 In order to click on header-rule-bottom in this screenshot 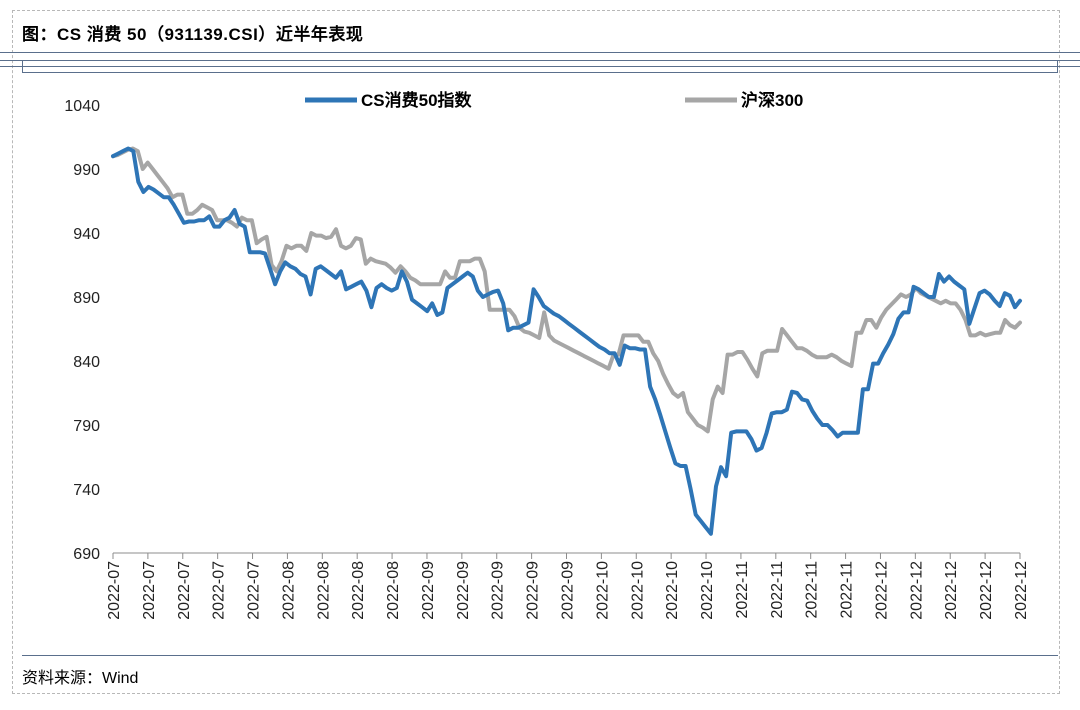, I will do `click(540, 72)`.